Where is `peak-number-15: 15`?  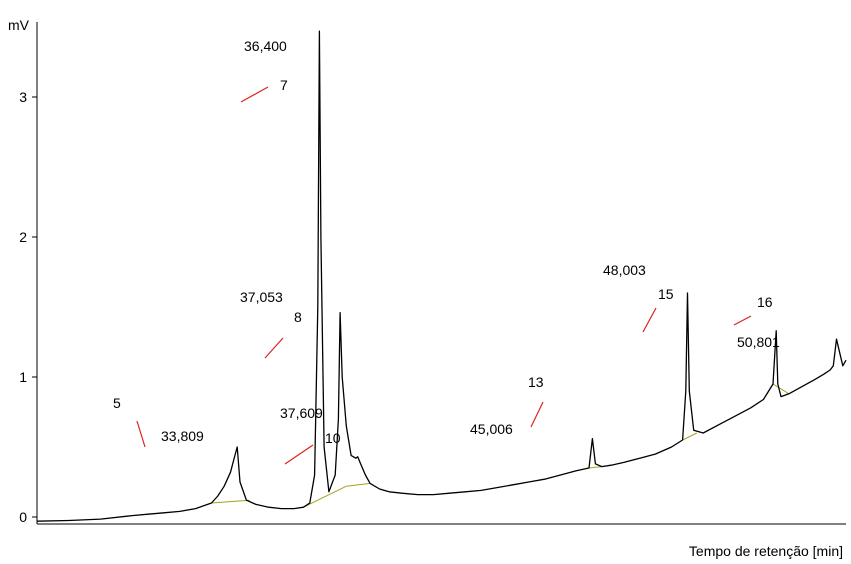 peak-number-15: 15 is located at coordinates (666, 294).